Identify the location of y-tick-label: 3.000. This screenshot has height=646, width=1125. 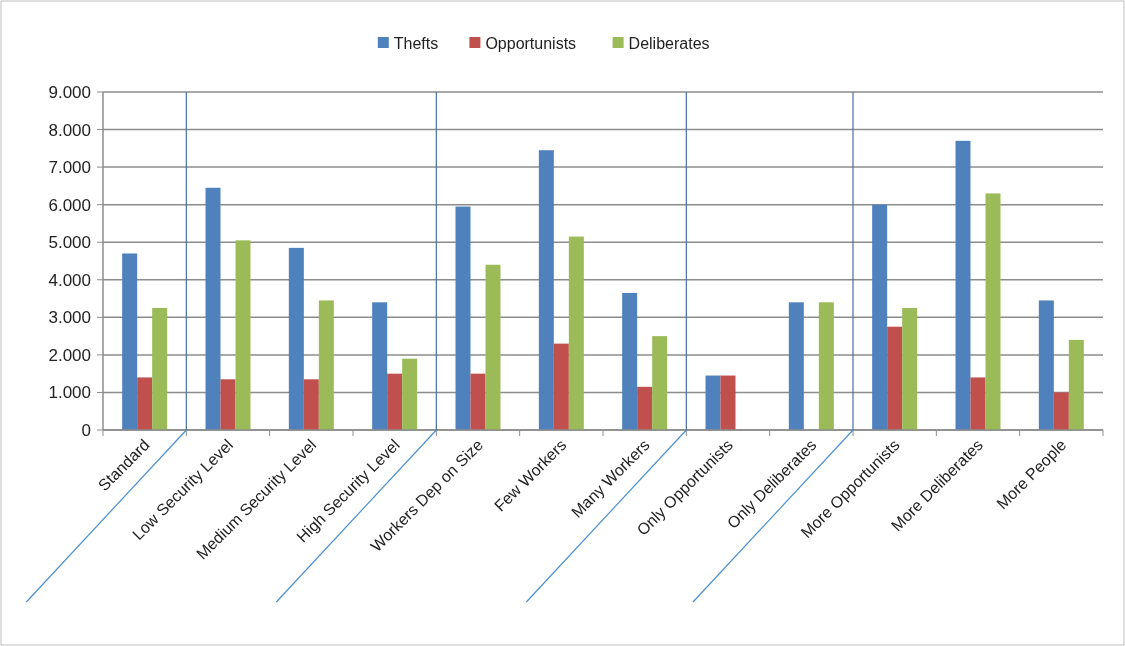
(69, 318).